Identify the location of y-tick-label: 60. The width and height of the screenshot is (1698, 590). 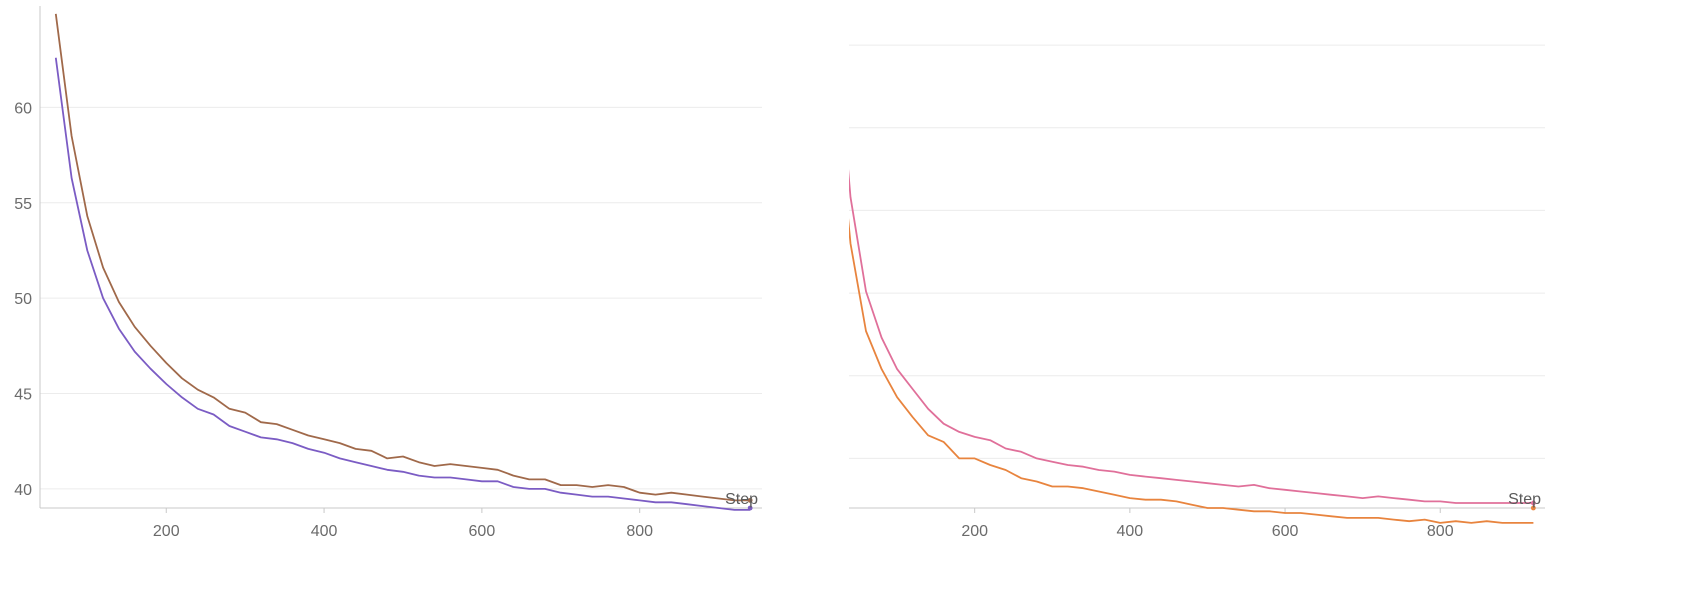
(23, 108).